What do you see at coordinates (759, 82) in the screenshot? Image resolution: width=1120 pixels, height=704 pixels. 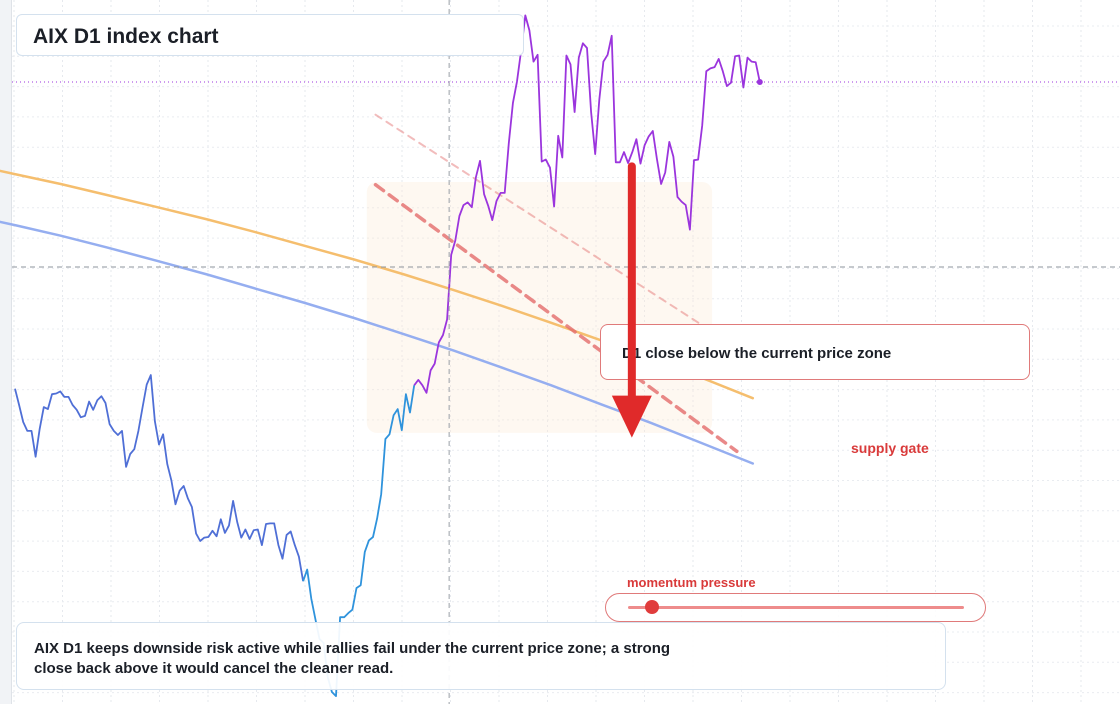 I see `last-price-marker` at bounding box center [759, 82].